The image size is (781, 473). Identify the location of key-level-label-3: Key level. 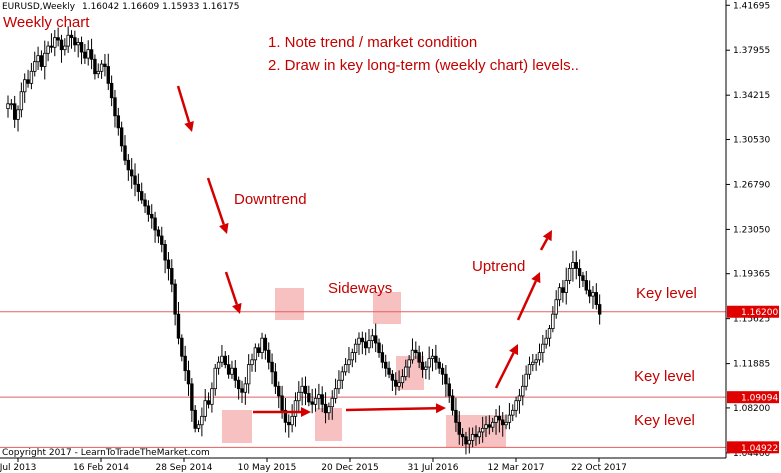
(664, 420).